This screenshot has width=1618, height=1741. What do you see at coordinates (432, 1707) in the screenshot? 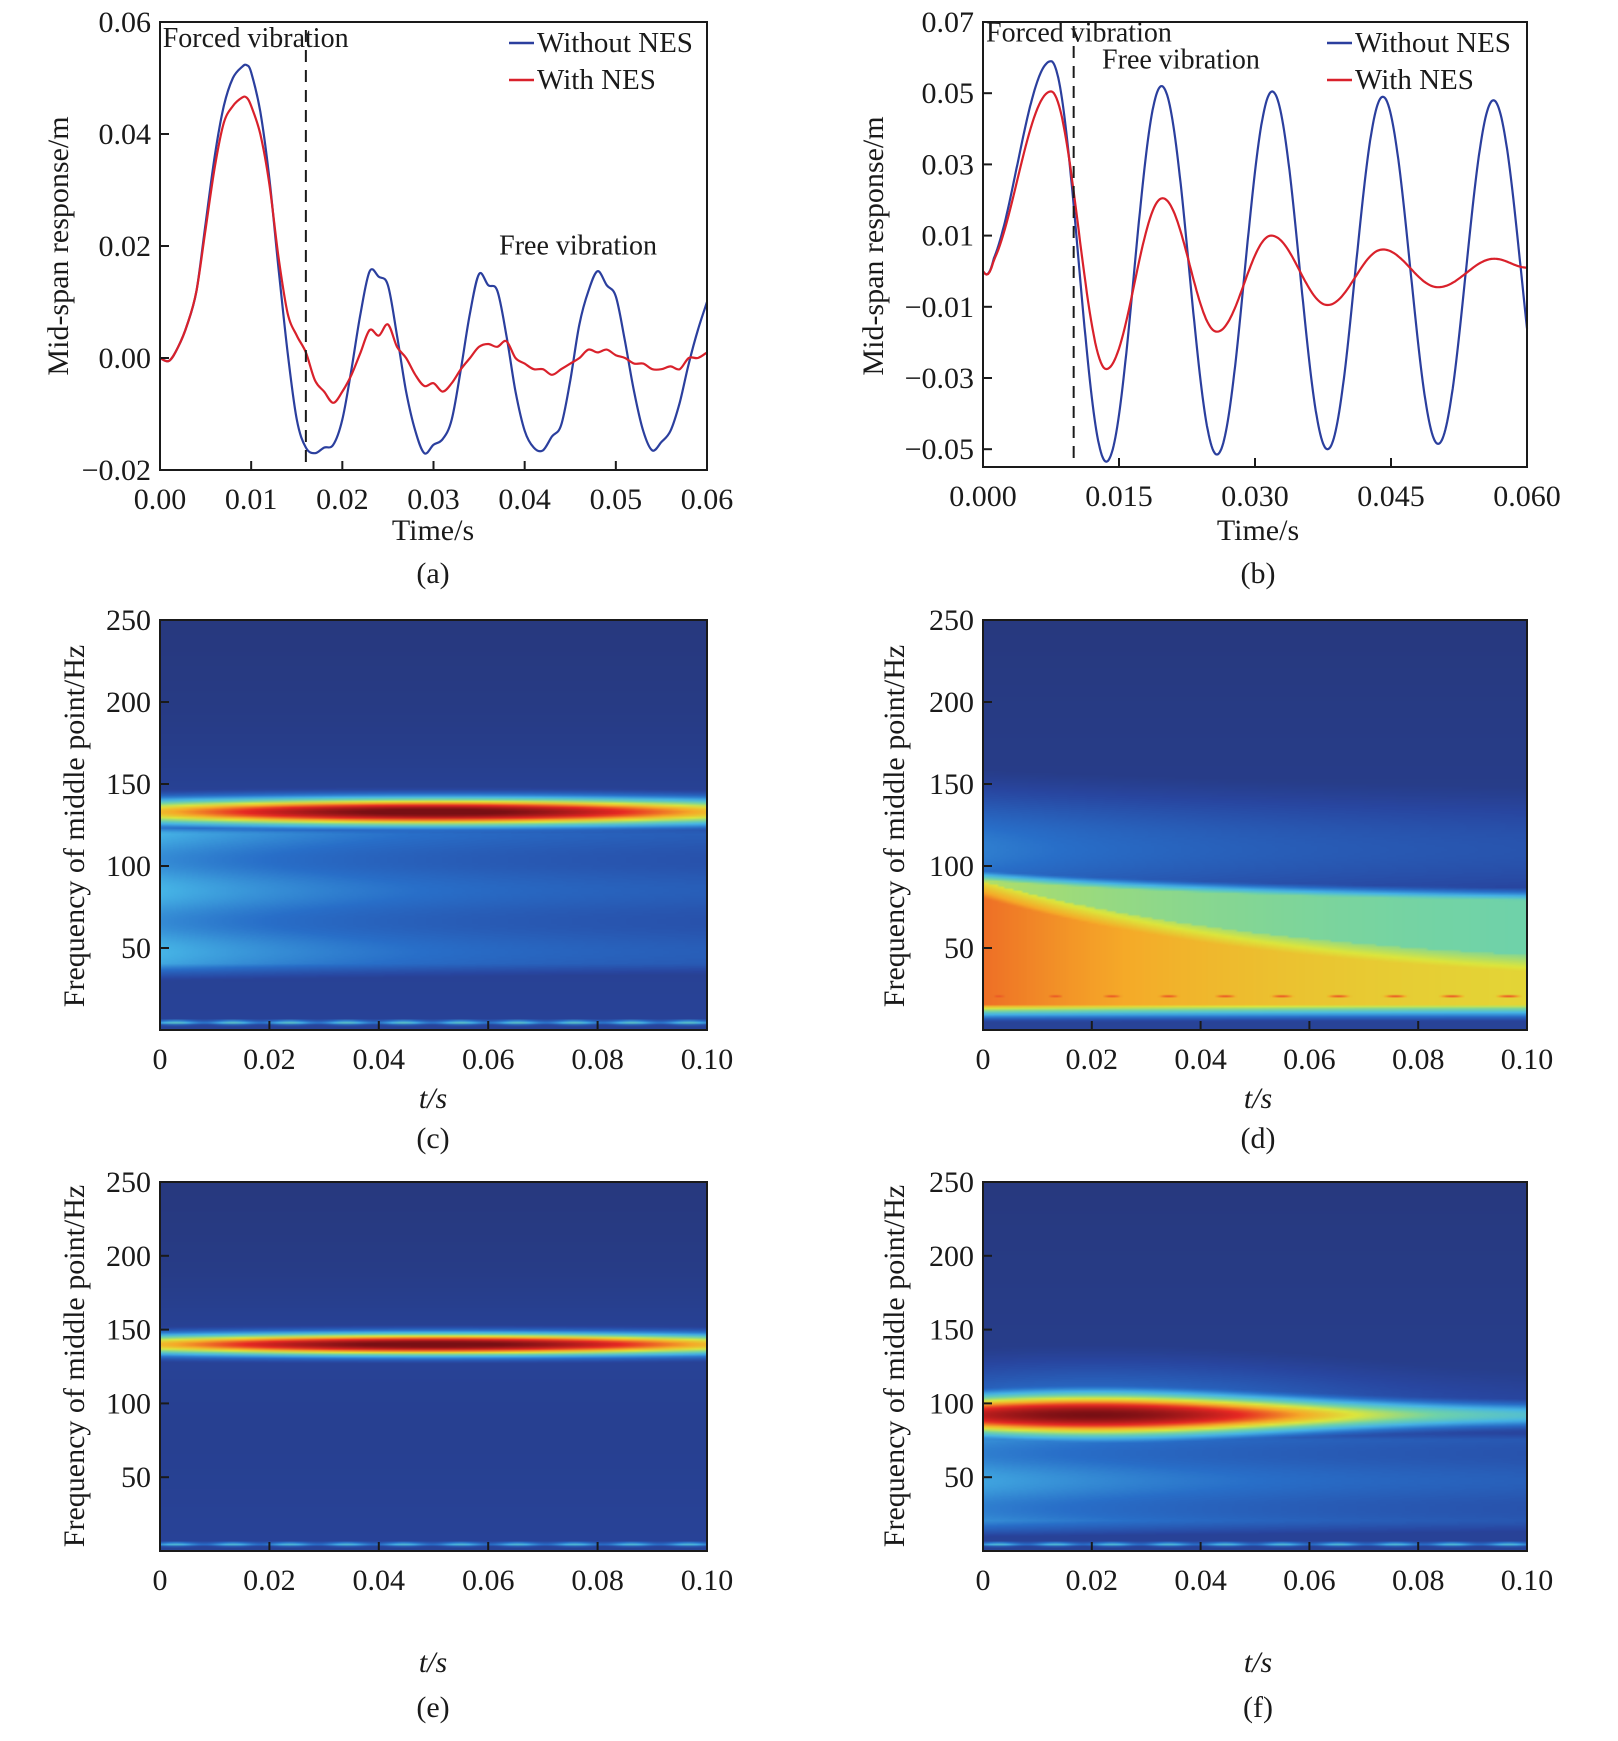
I see `panel-e-caption: (e)` at bounding box center [432, 1707].